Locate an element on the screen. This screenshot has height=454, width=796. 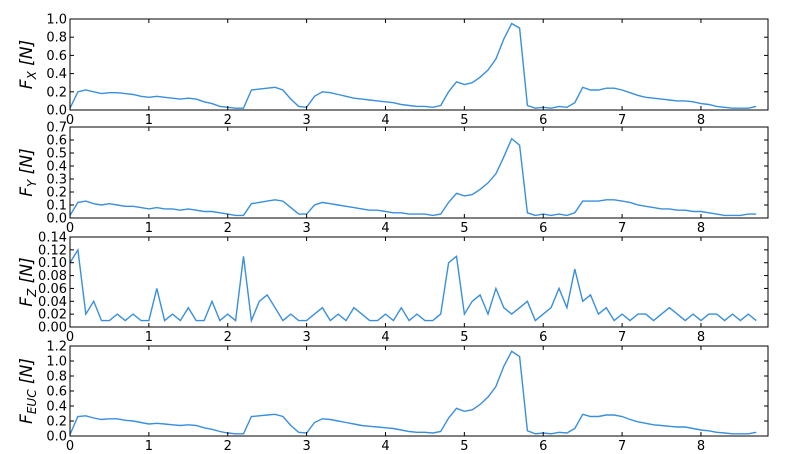
y-axis-label: FZ [N] is located at coordinates (28, 281).